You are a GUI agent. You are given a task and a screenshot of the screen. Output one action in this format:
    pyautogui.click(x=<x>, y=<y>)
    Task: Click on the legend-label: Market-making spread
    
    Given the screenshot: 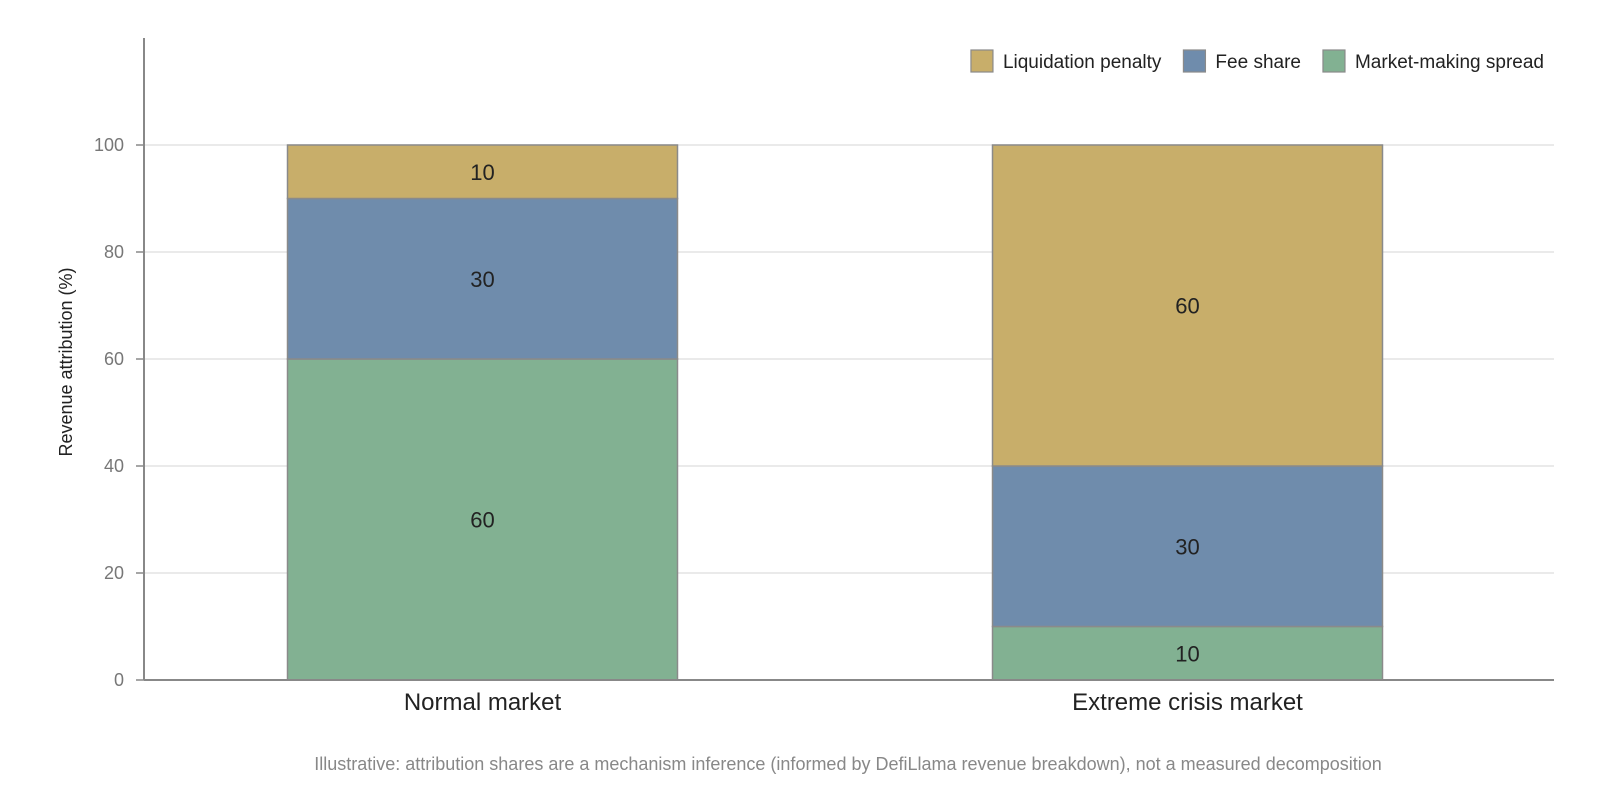 What is the action you would take?
    pyautogui.click(x=1449, y=62)
    